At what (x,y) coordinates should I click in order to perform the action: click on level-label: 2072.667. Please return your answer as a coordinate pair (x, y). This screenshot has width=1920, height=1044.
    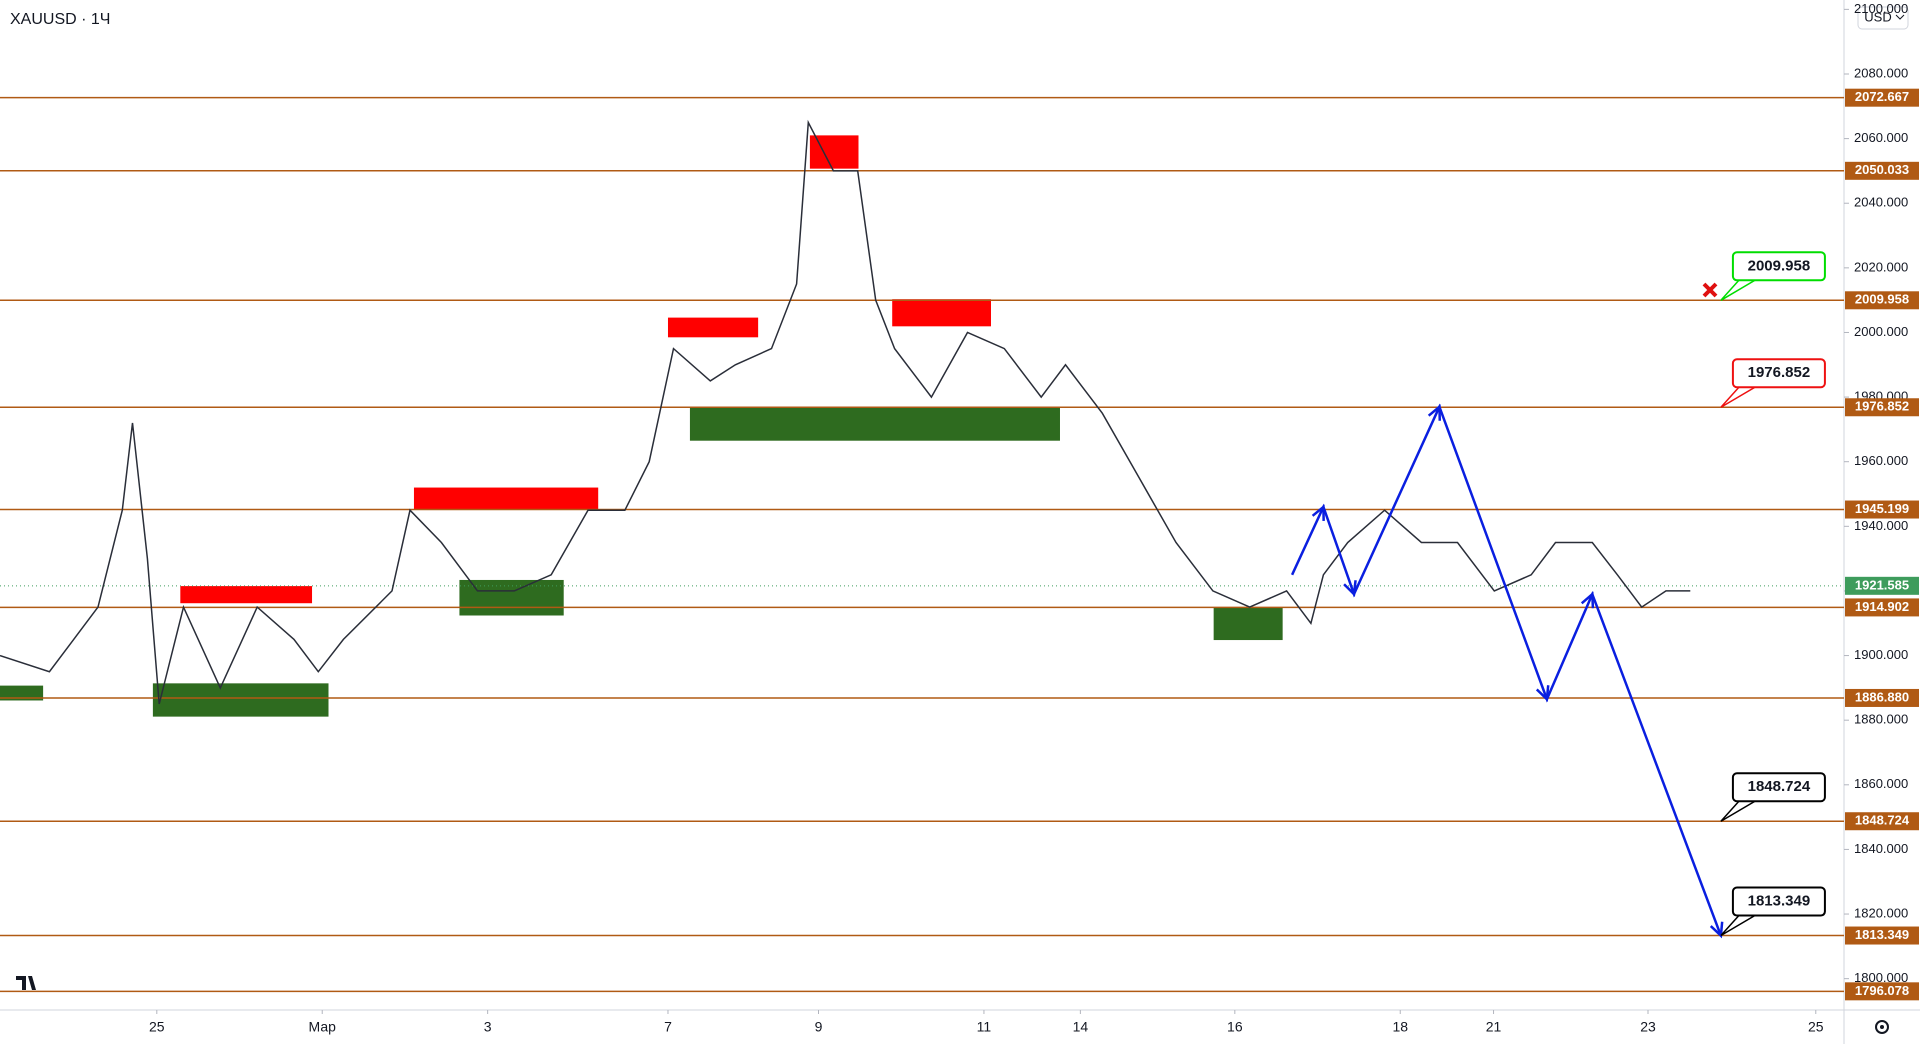
    Looking at the image, I should click on (1882, 96).